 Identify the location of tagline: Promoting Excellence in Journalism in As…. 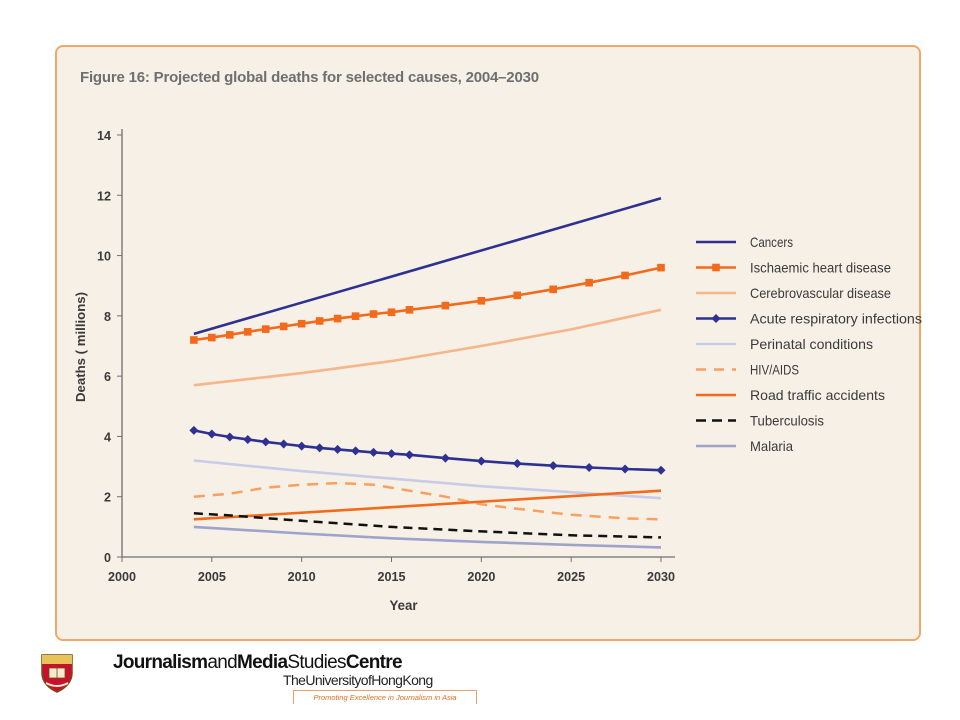
(385, 697).